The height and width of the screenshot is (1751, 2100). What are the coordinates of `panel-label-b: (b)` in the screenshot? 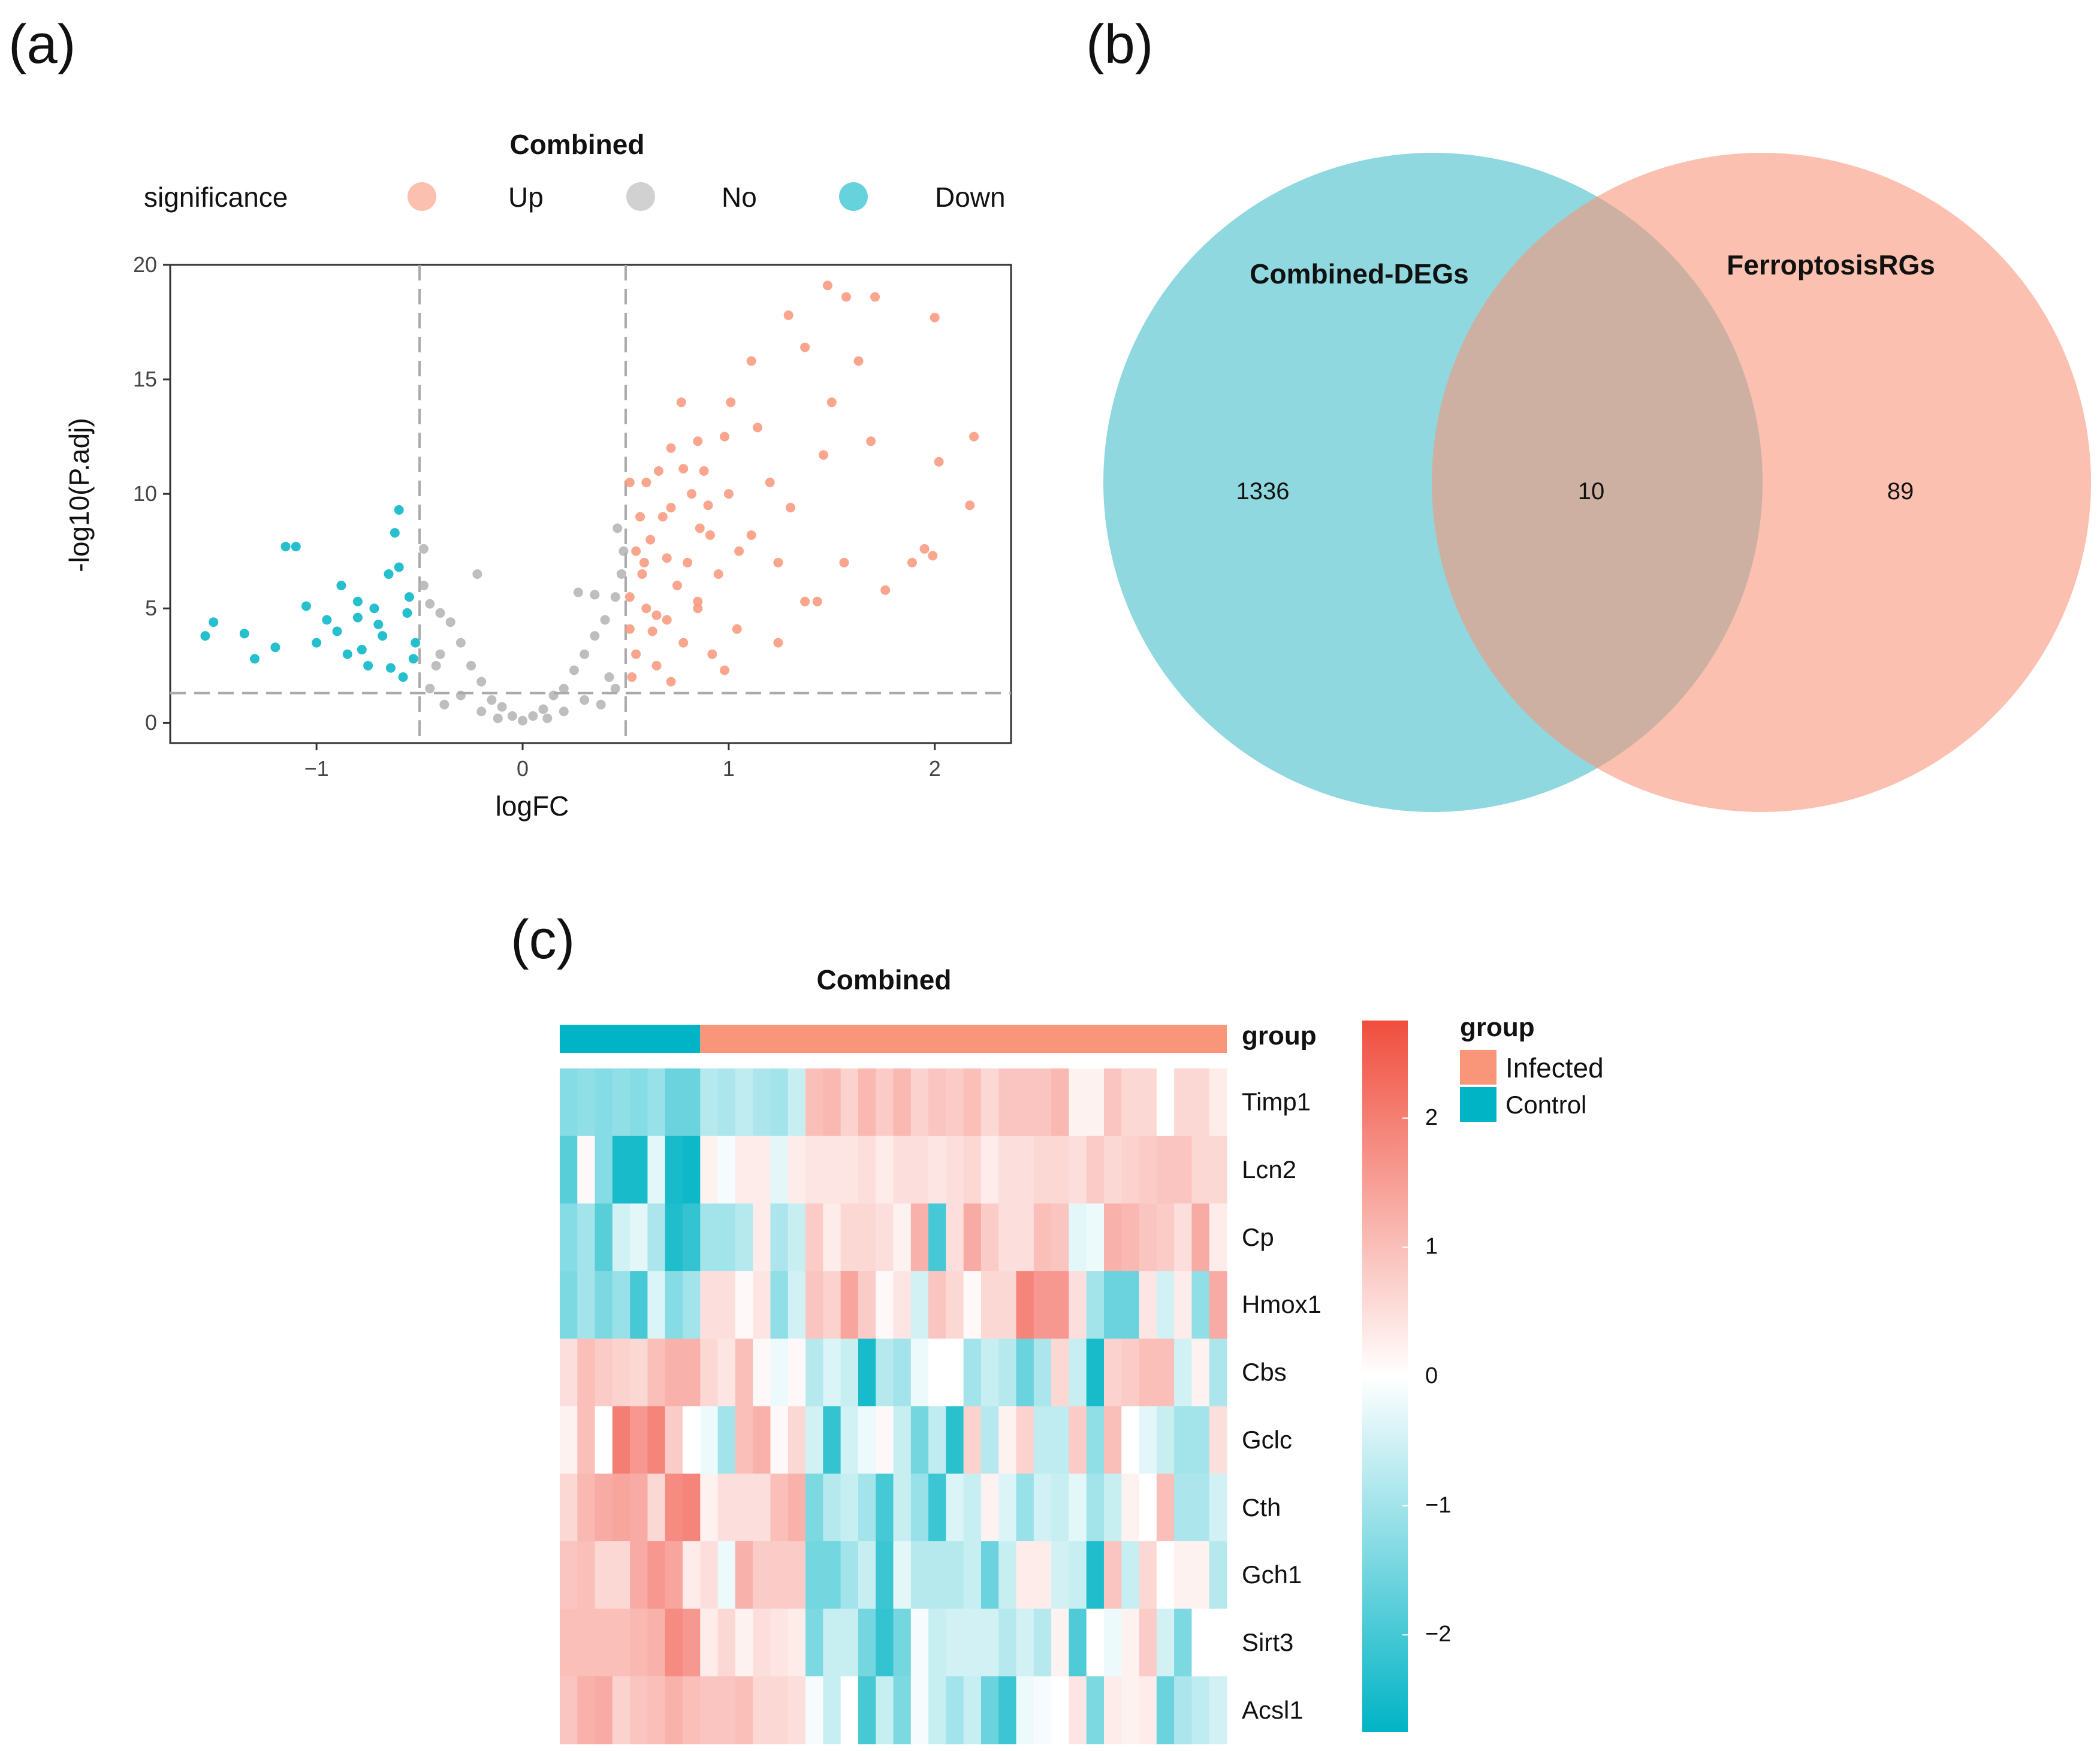 It's located at (1120, 45).